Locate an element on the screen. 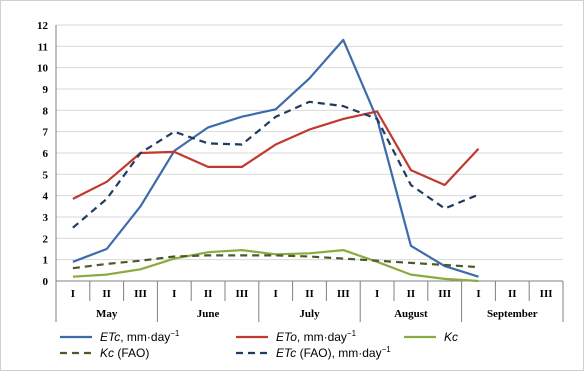  y-tick-label: 0 is located at coordinates (46, 282).